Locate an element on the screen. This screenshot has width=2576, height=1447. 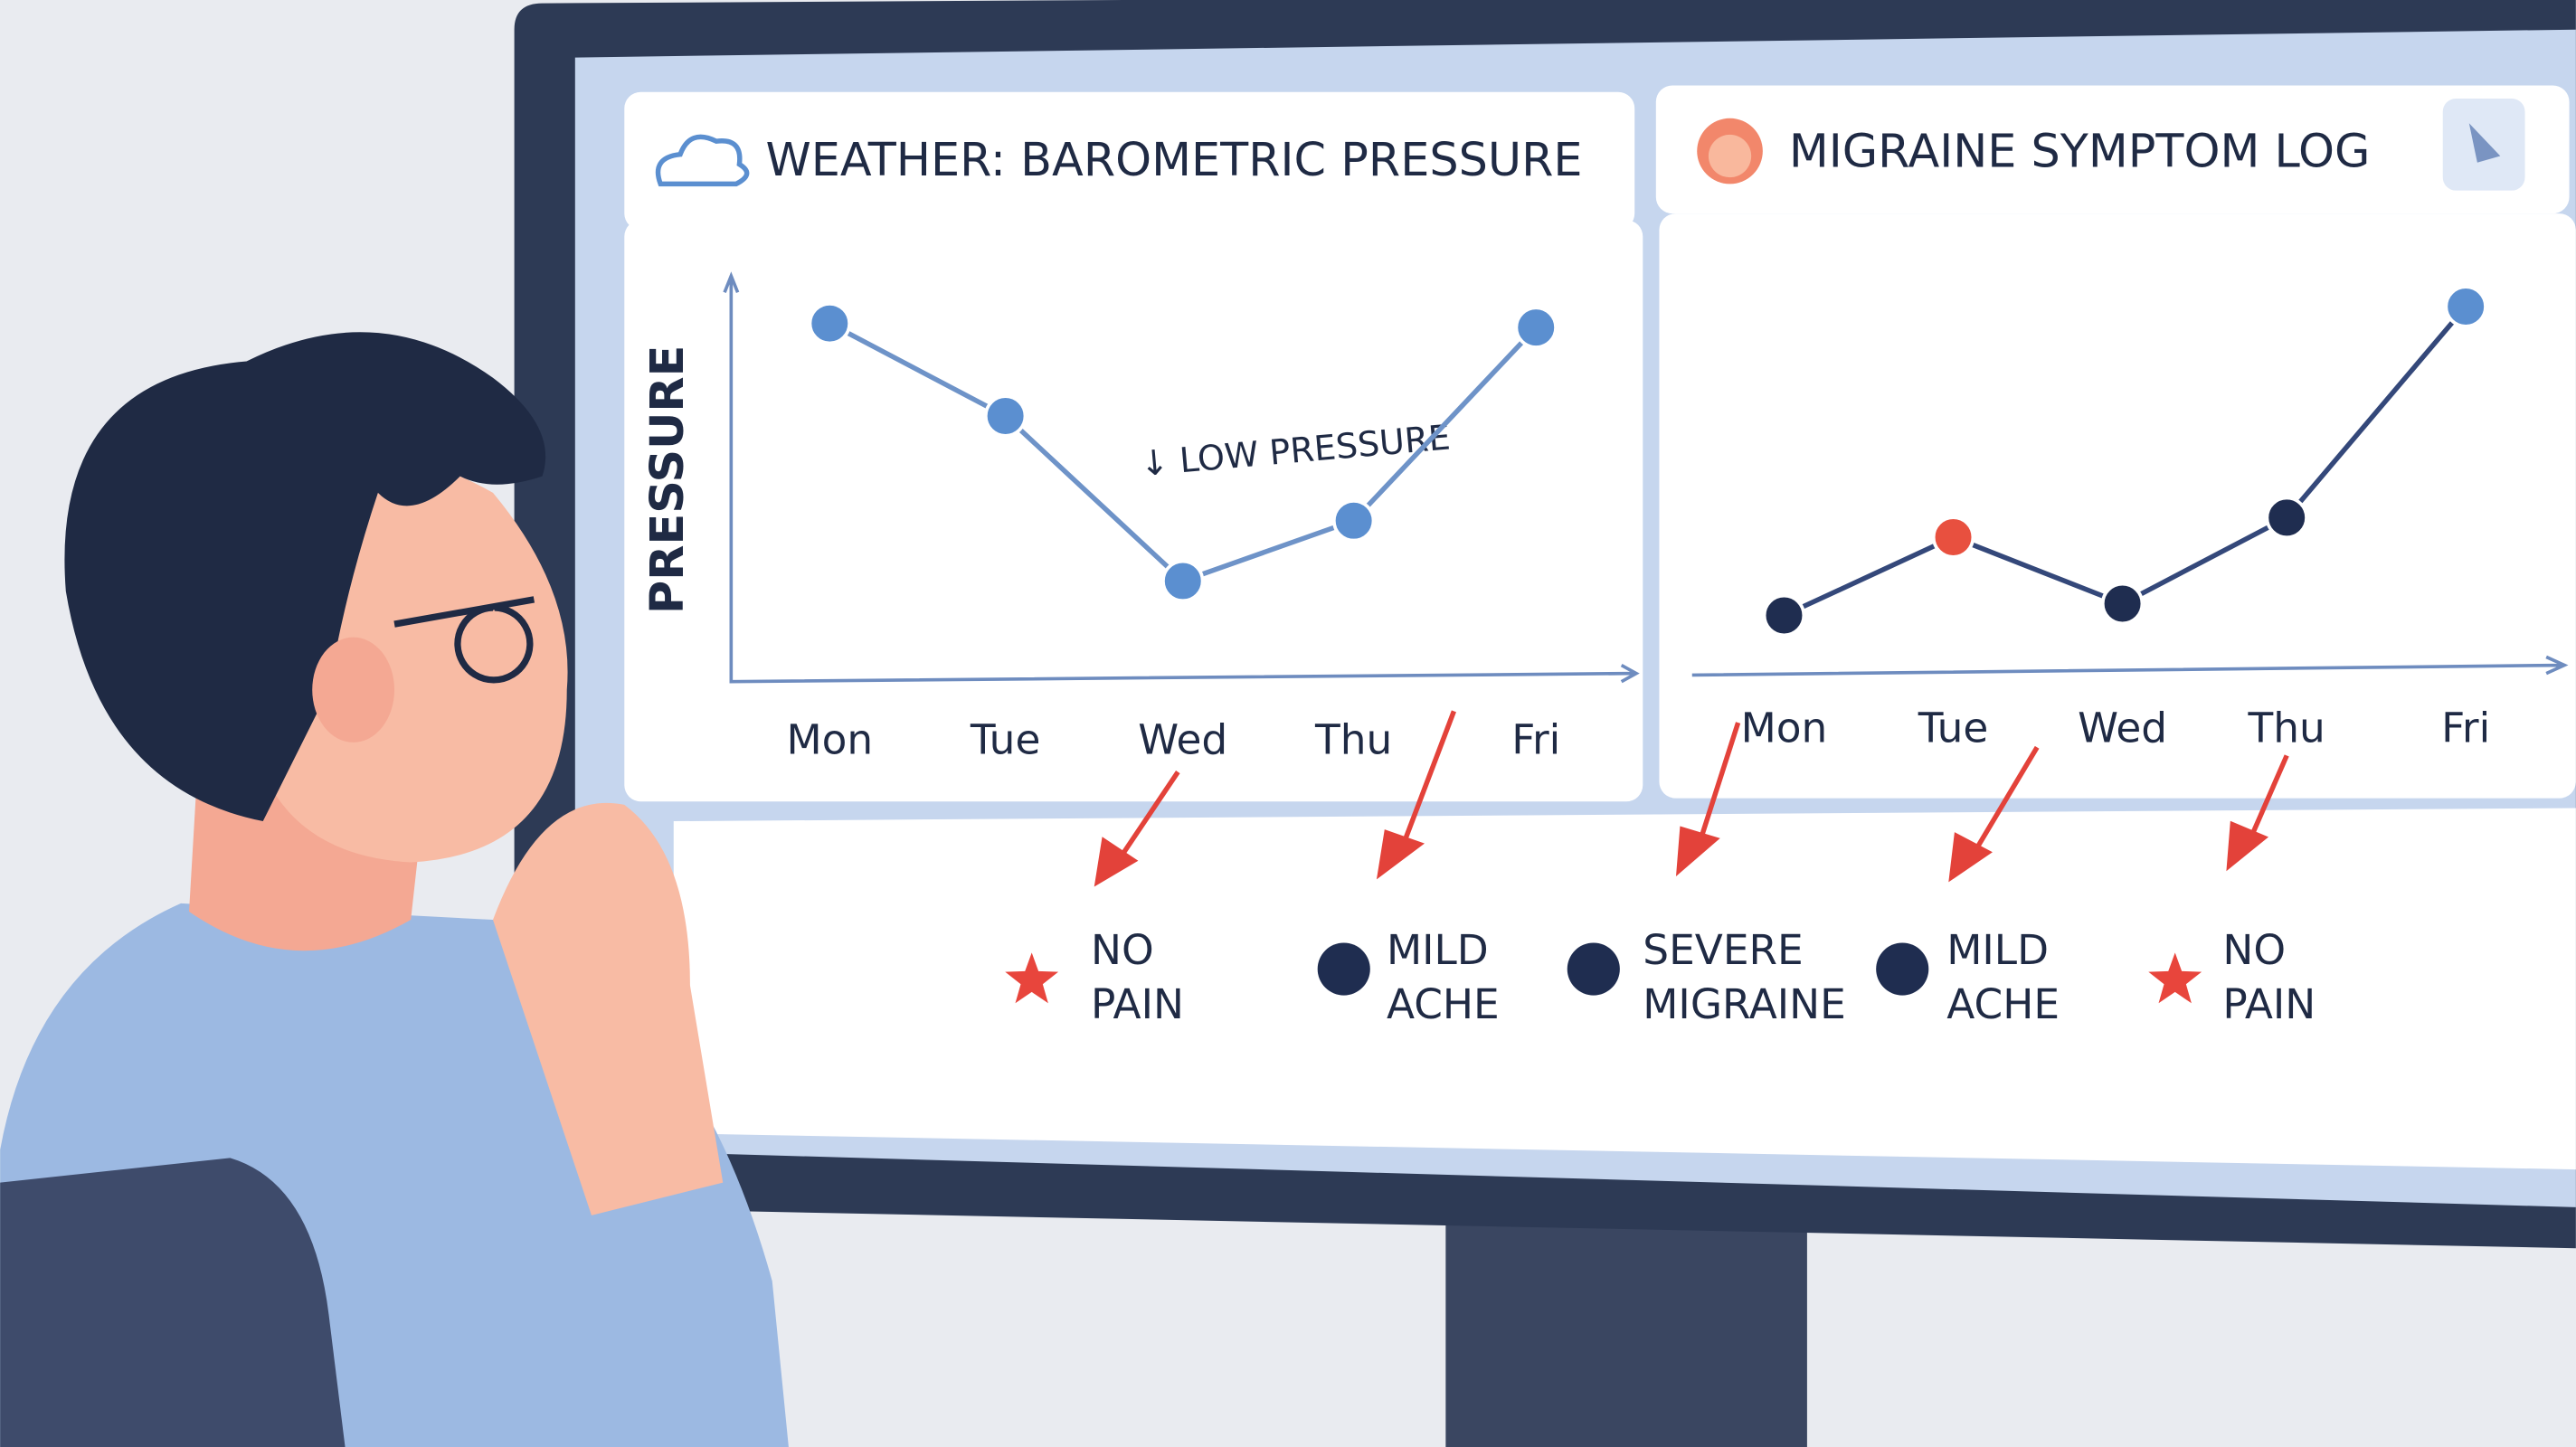
symptom-title-card is located at coordinates (2113, 149).